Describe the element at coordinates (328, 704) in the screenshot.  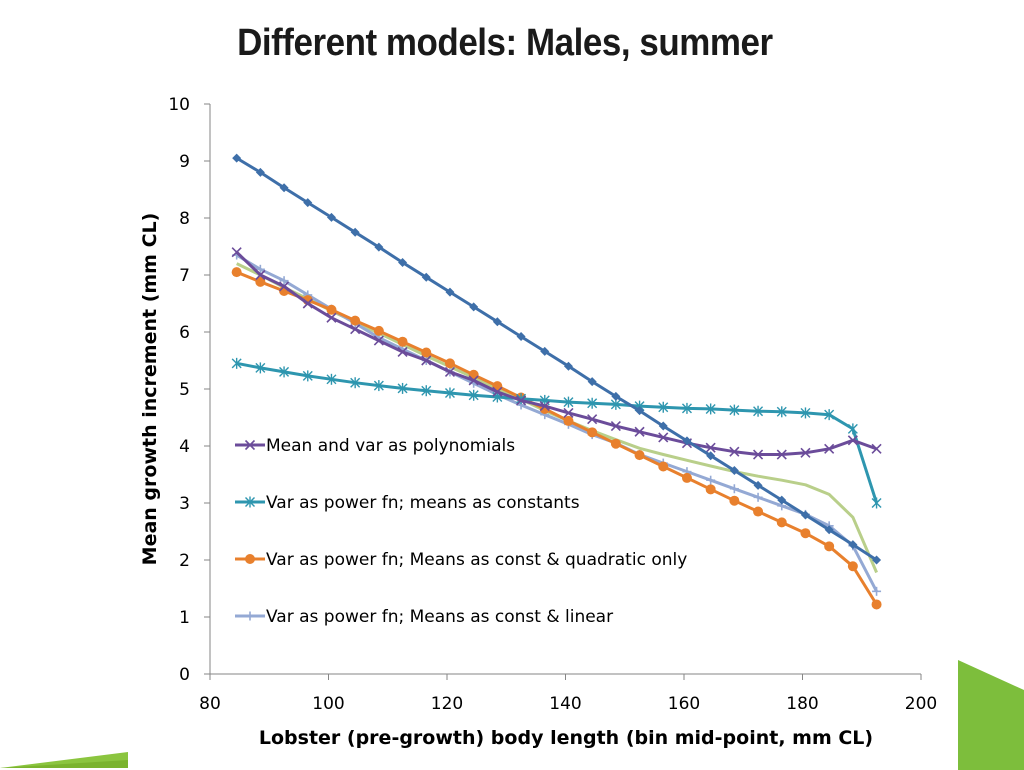
I see `x-tick-label: 100` at that location.